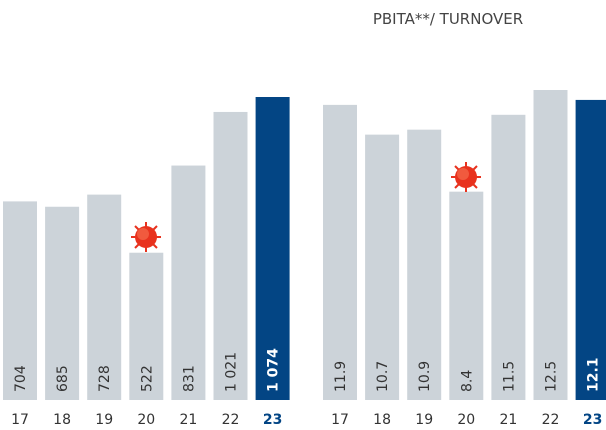 This screenshot has width=606, height=430. Describe the element at coordinates (552, 376) in the screenshot. I see `value-label: 12.5` at that location.